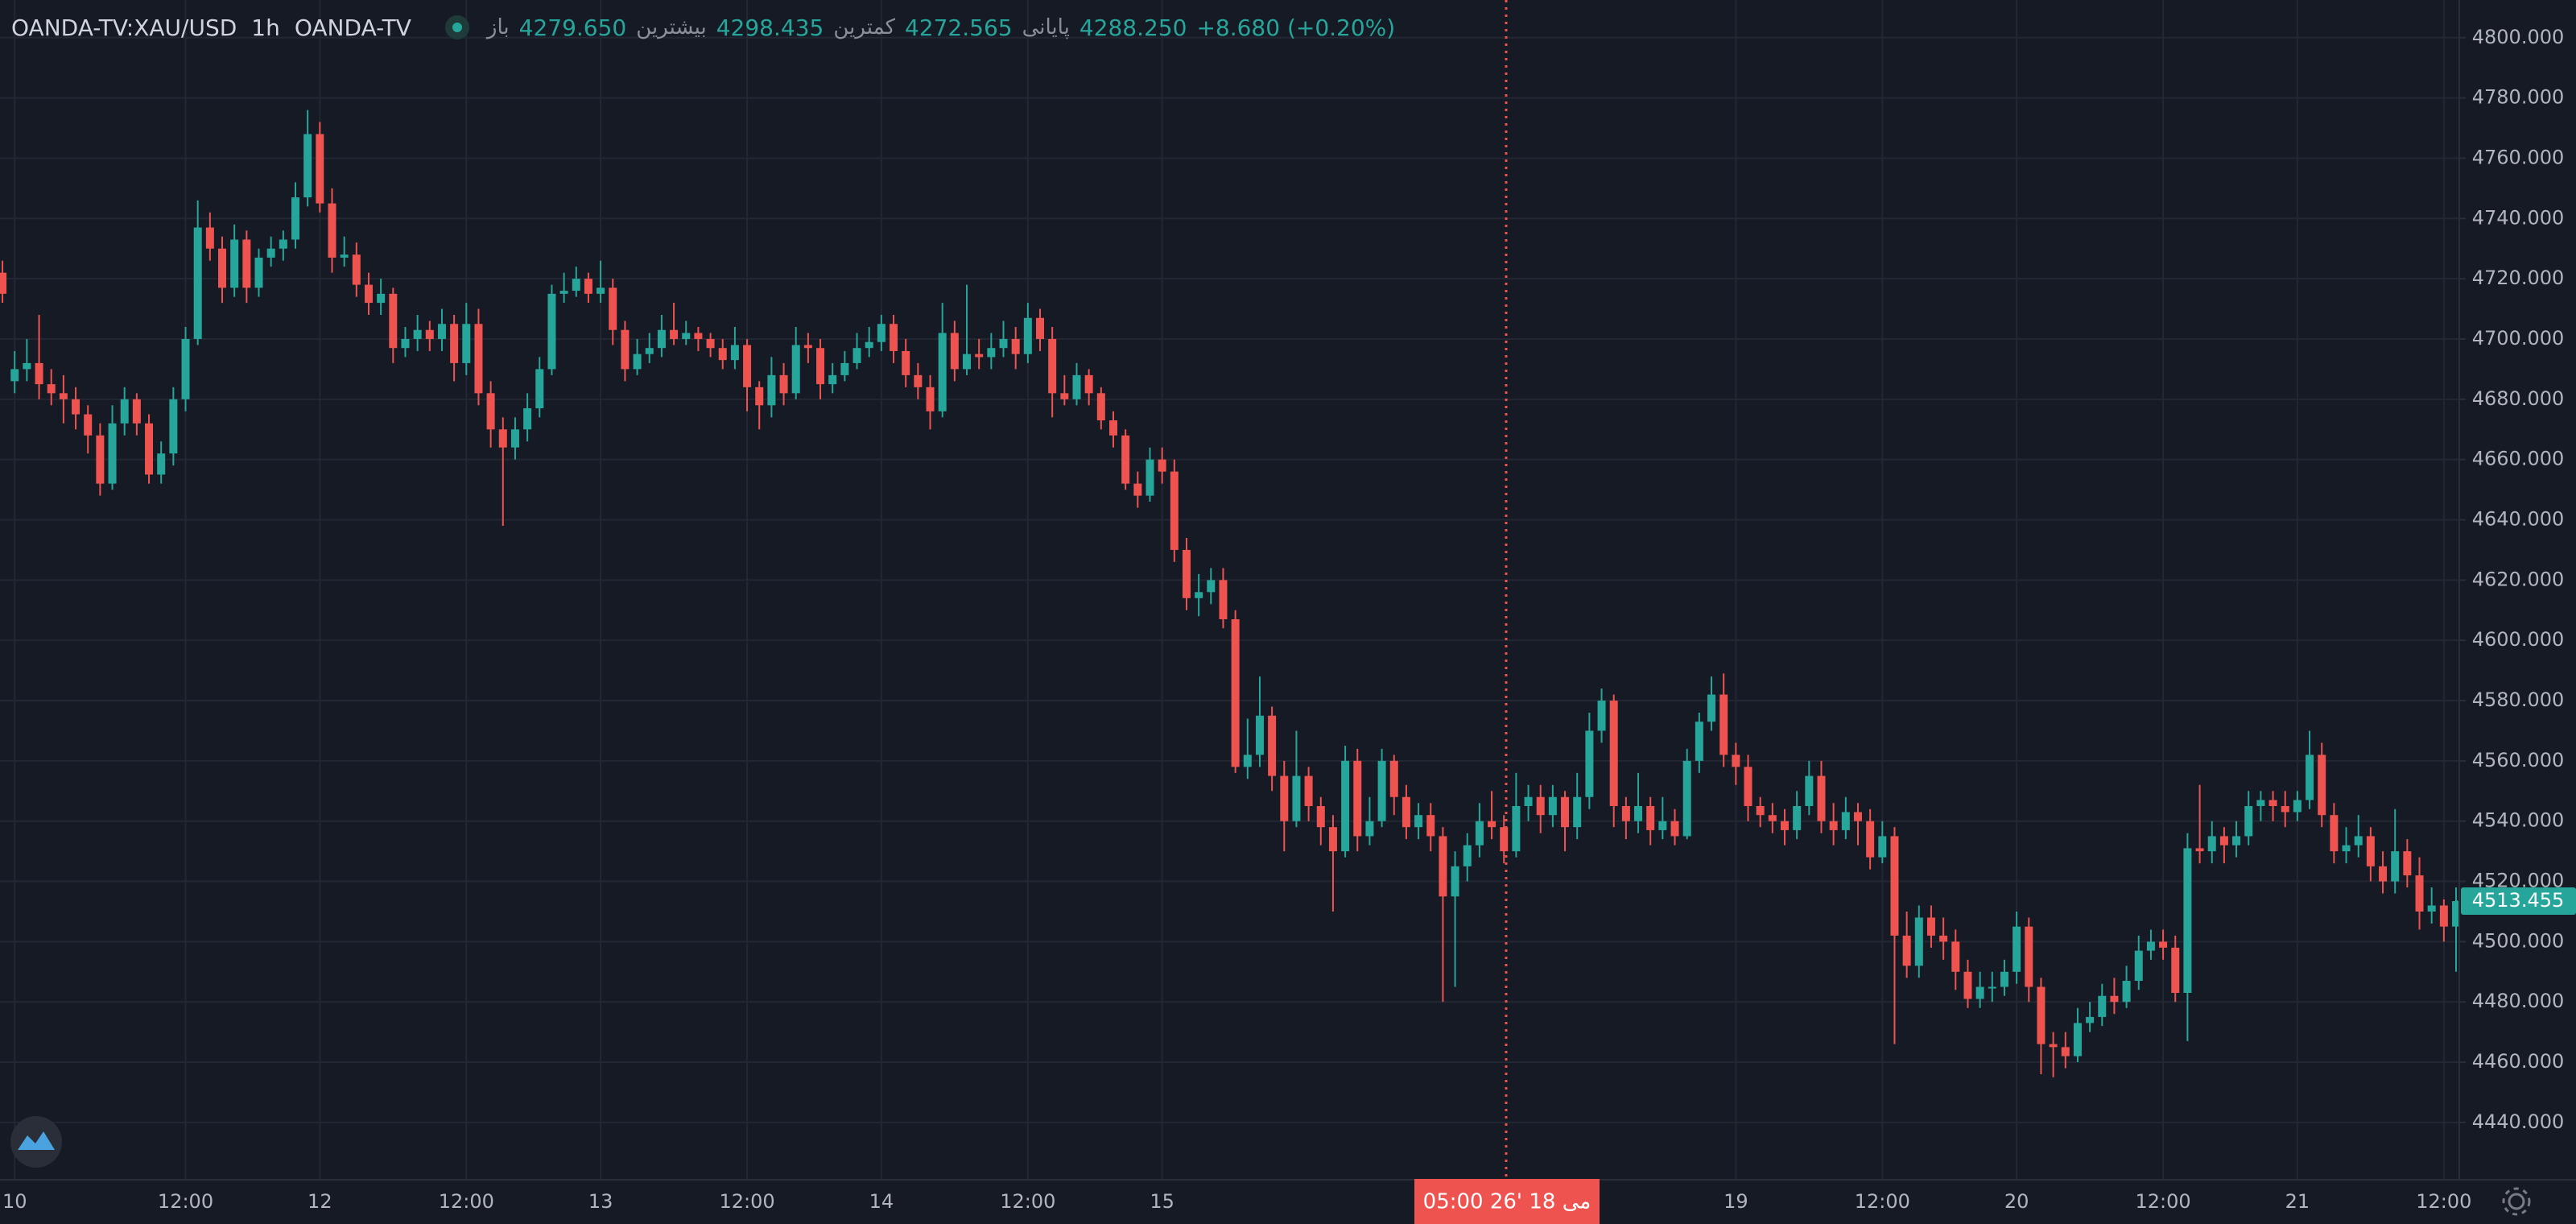  Describe the element at coordinates (265, 27) in the screenshot. I see `interval: 1h` at that location.